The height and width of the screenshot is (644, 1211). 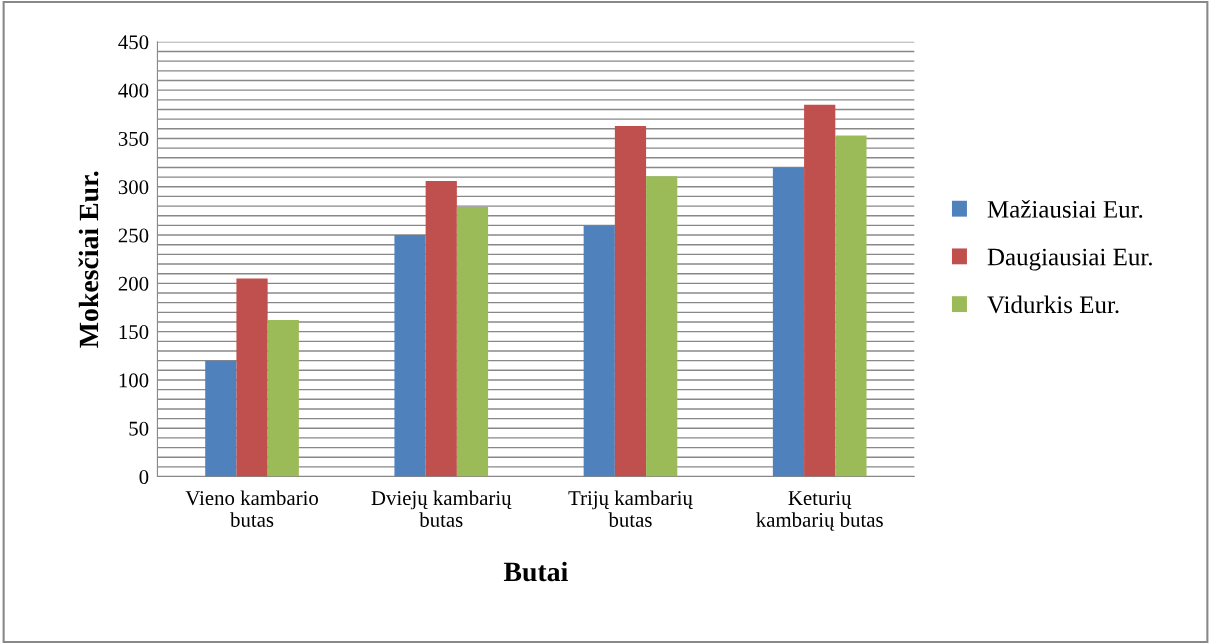 What do you see at coordinates (139, 428) in the screenshot?
I see `y-tick-label: 50` at bounding box center [139, 428].